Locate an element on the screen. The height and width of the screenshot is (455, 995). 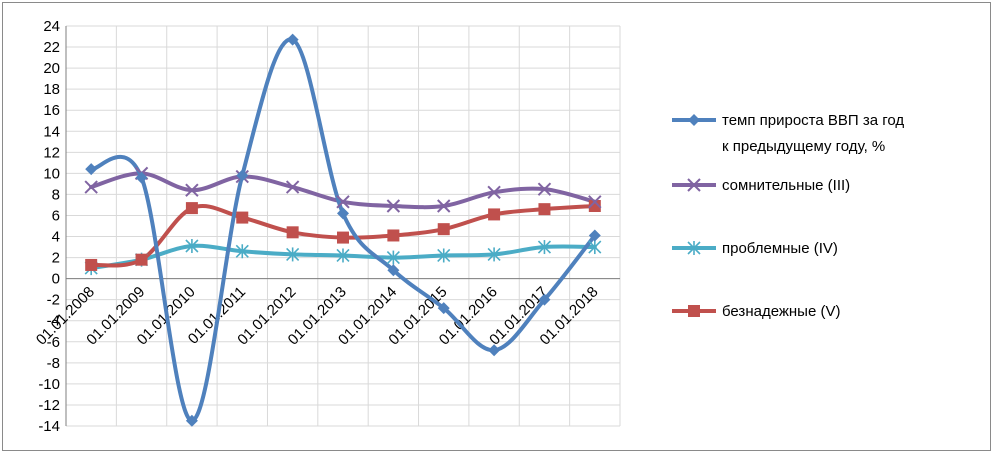
y-tick-label: -2 is located at coordinates (53, 300).